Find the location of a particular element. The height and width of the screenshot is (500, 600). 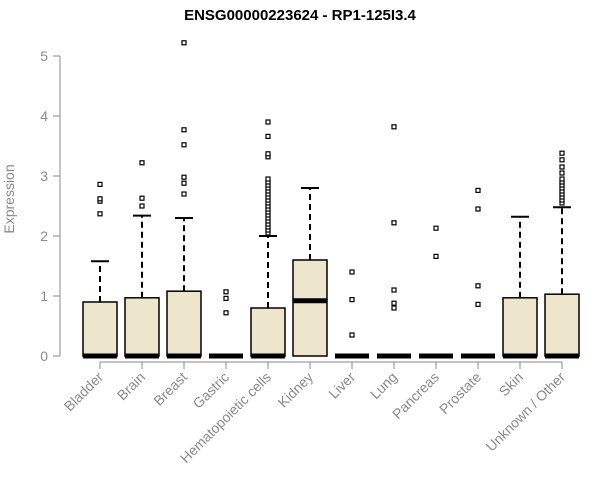

x-tick-label: Kidney is located at coordinates (296, 390).